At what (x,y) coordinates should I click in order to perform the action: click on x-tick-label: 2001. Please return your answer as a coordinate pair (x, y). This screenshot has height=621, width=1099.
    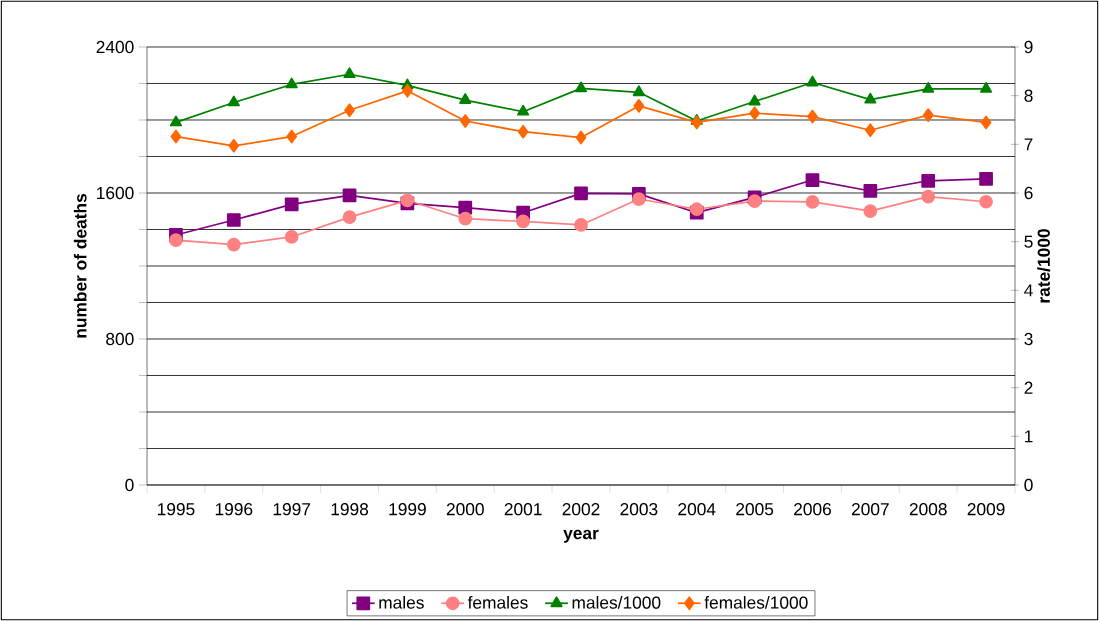
    Looking at the image, I should click on (523, 509).